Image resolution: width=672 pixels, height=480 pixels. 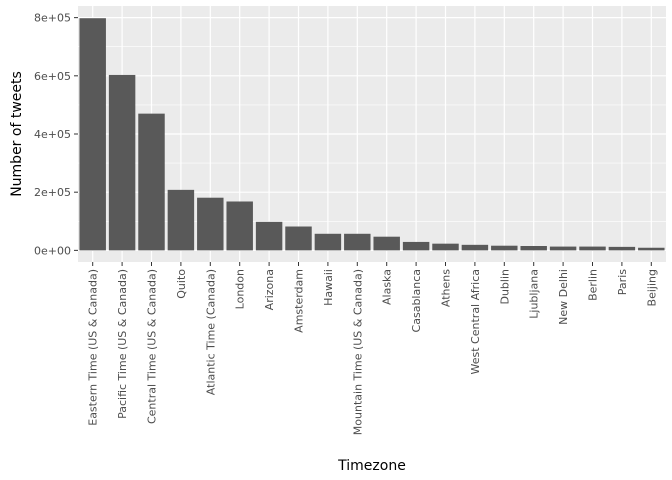 What do you see at coordinates (181, 284) in the screenshot?
I see `x-tick-label: Quito` at bounding box center [181, 284].